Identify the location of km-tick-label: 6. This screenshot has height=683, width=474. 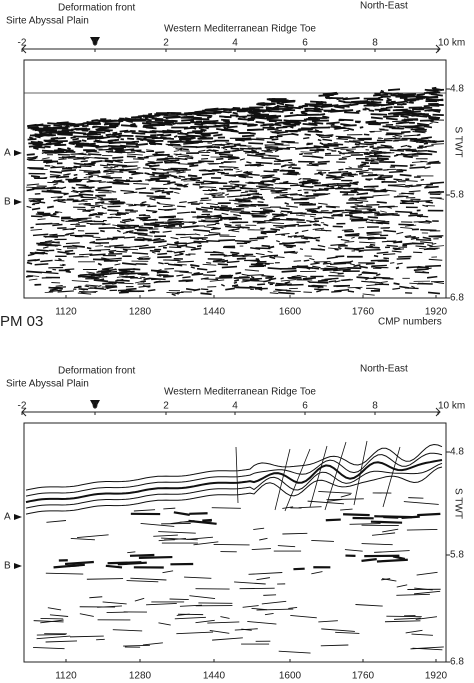
(305, 406).